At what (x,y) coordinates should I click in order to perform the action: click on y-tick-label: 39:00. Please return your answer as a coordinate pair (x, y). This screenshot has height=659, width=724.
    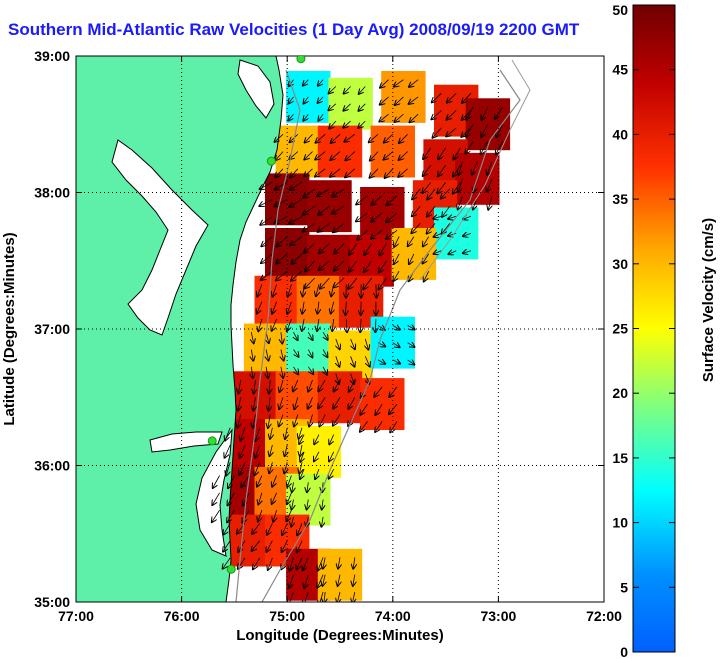
    Looking at the image, I should click on (52, 56).